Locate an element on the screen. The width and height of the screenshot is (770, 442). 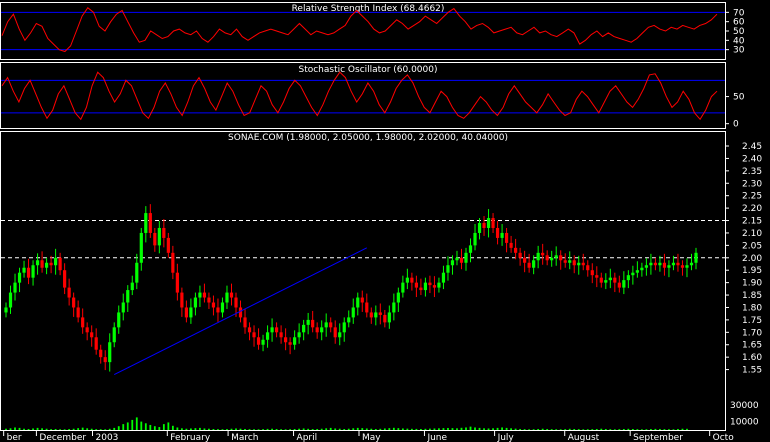
price-tick-label-12: 2.15 is located at coordinates (752, 222).